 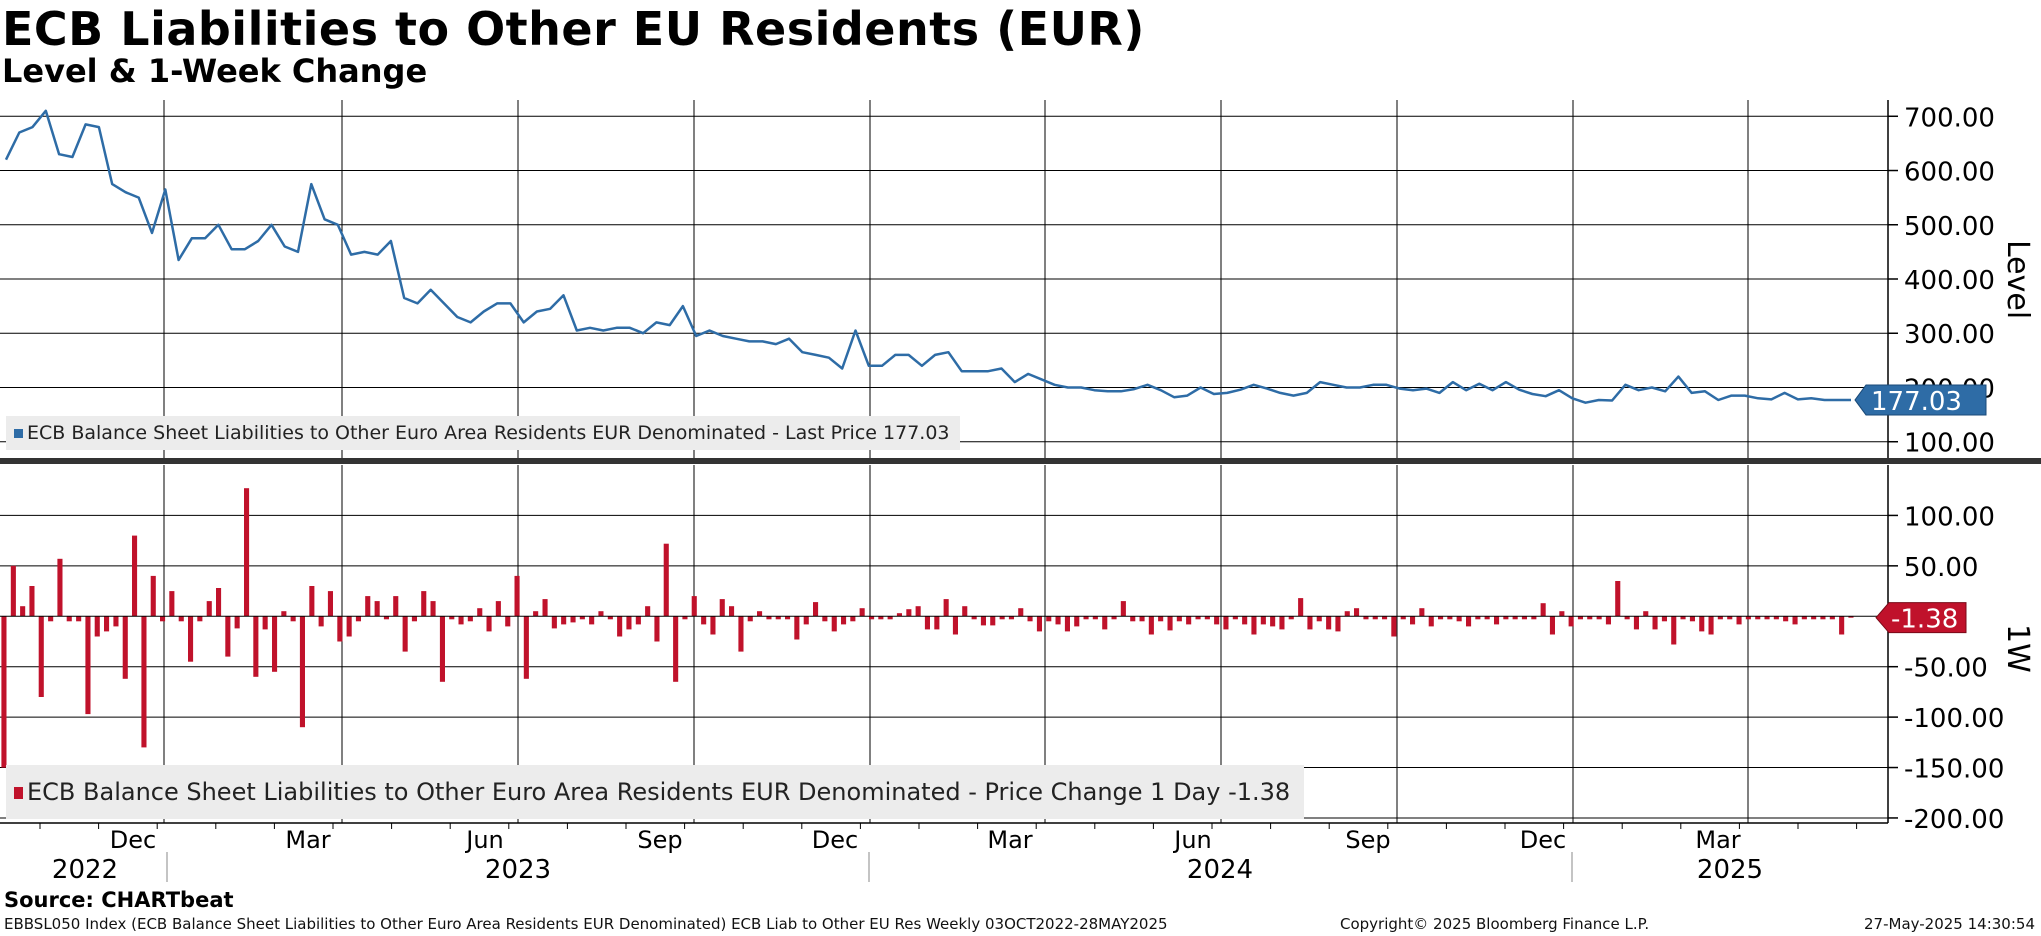 What do you see at coordinates (1949, 335) in the screenshot?
I see `ytick-label-top-4: 300.00` at bounding box center [1949, 335].